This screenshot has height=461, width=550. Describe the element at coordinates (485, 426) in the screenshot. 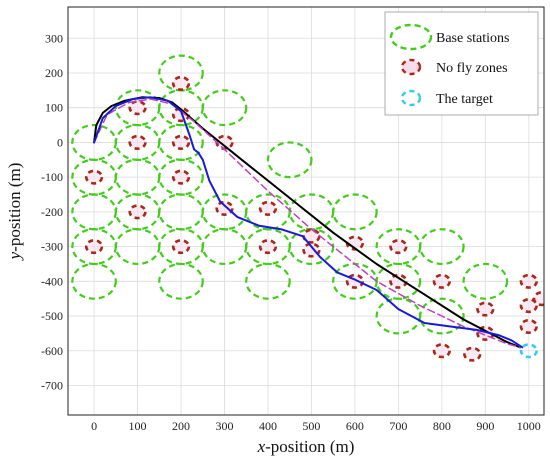

I see `x-tick-label: 900` at that location.